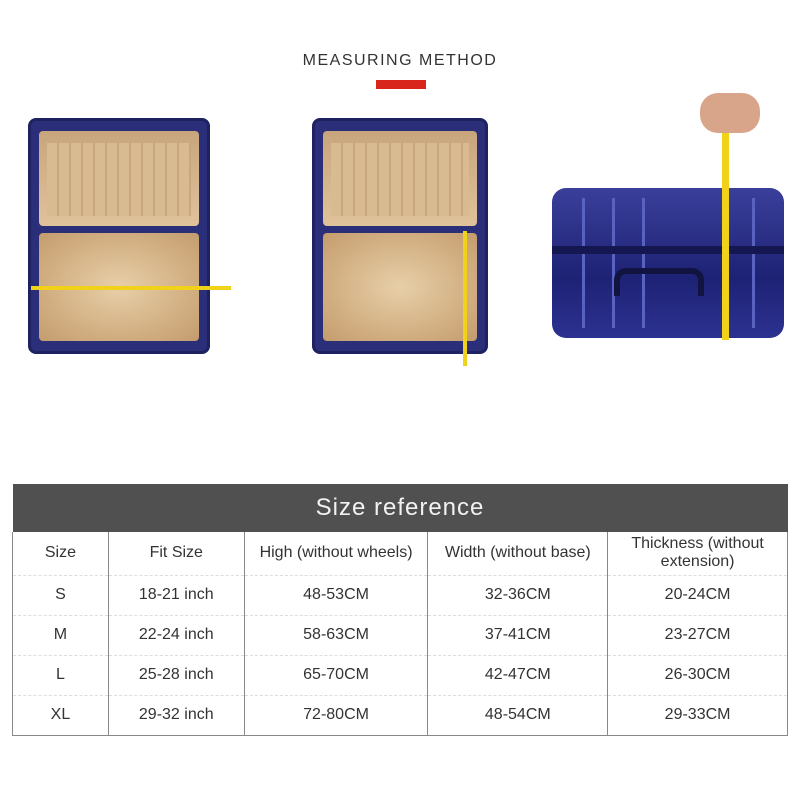 This screenshot has height=800, width=800. What do you see at coordinates (176, 635) in the screenshot?
I see `cell: 22-24 inch` at bounding box center [176, 635].